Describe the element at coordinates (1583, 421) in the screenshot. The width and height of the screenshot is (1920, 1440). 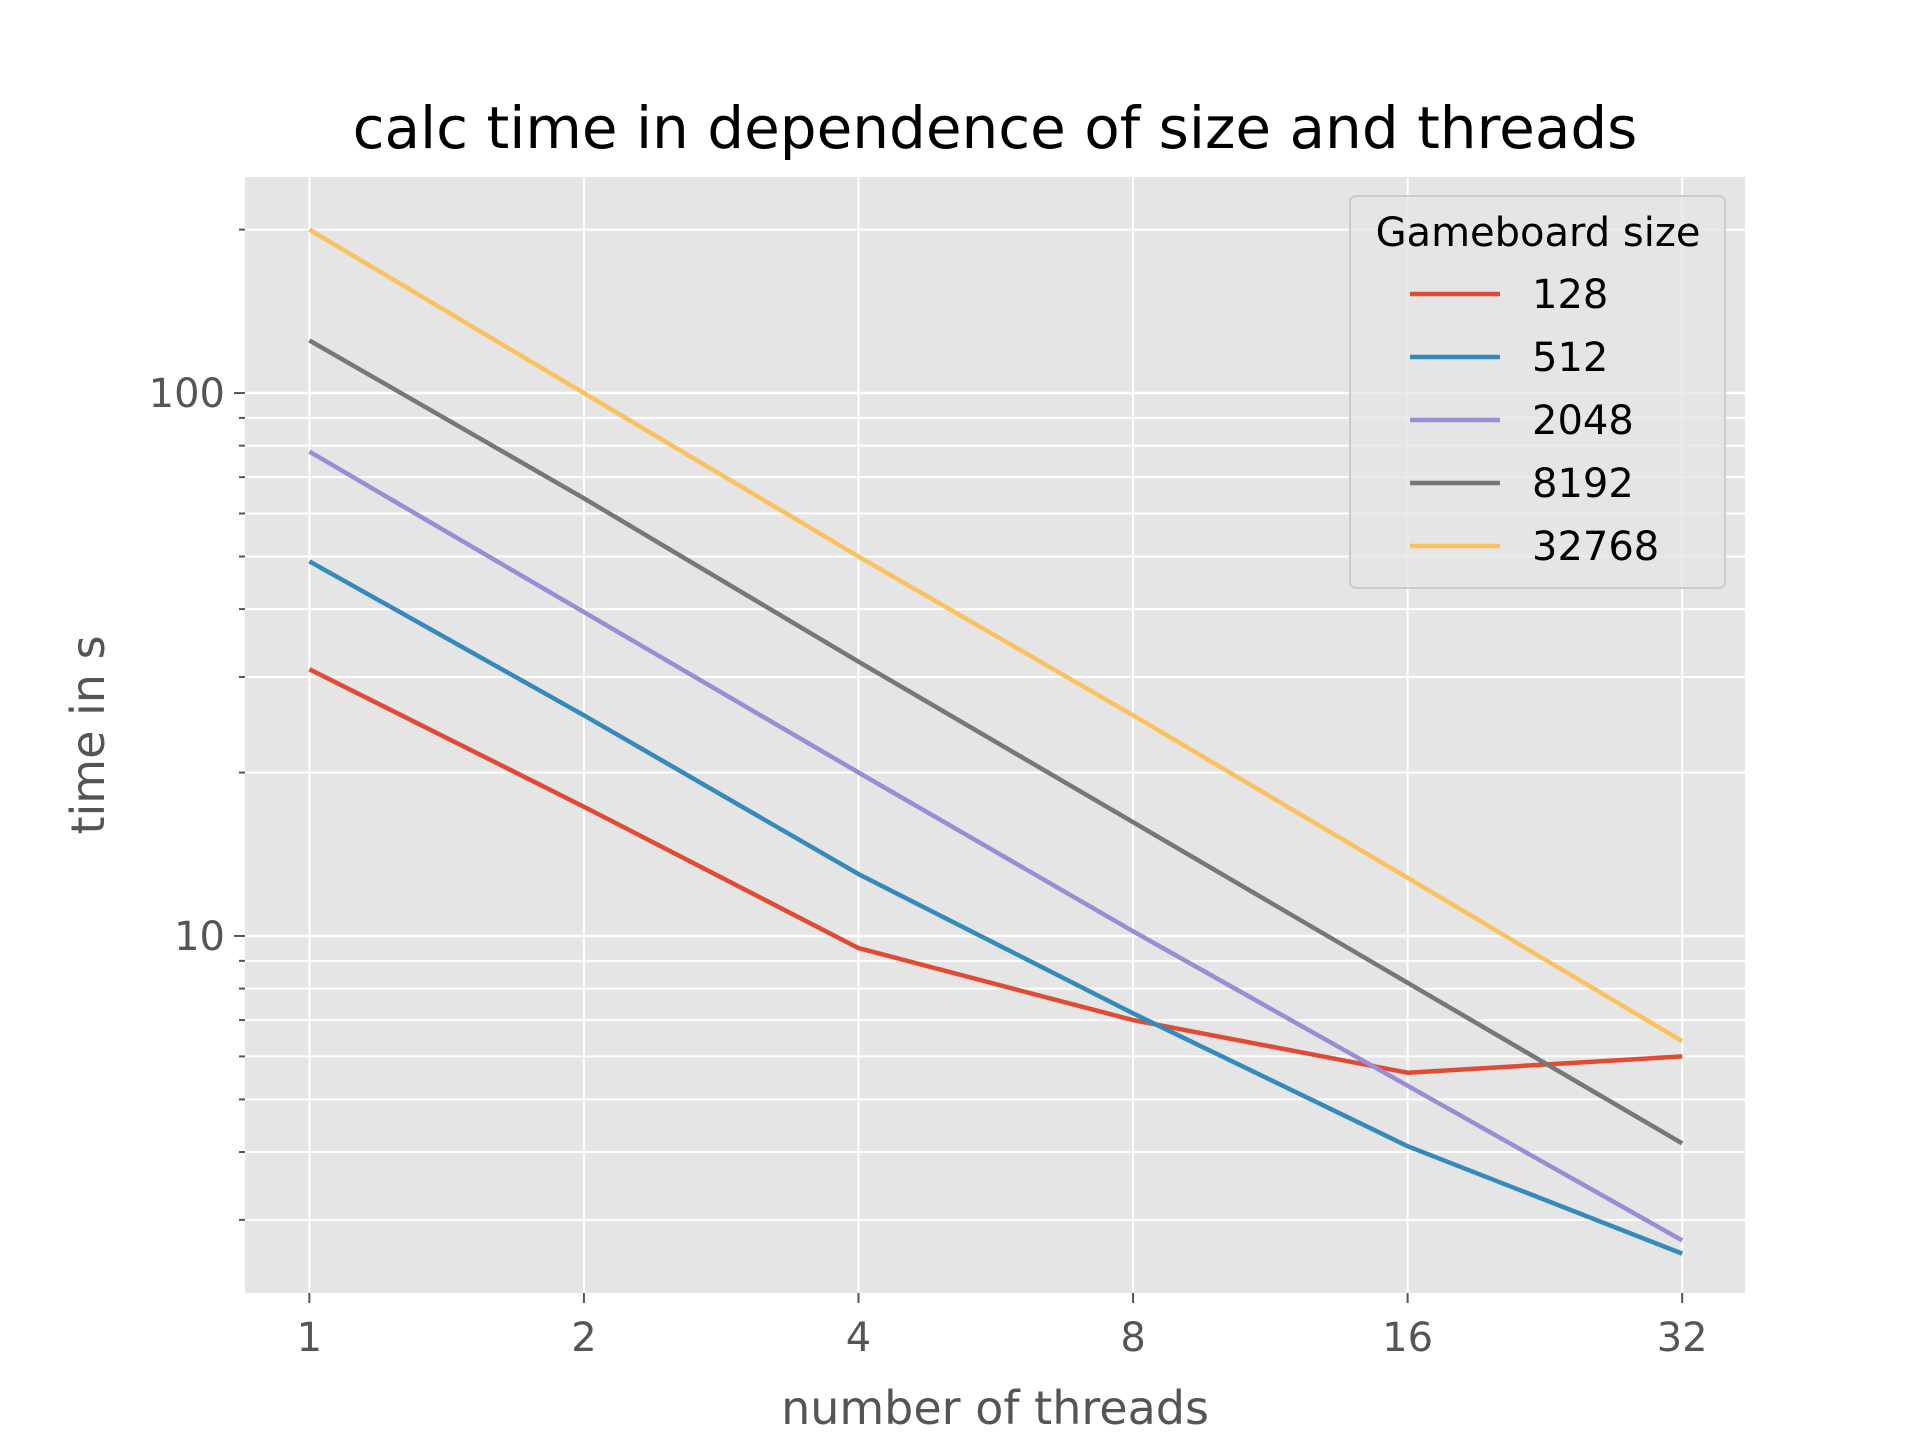
I see `legend-label-2048: 2048` at that location.